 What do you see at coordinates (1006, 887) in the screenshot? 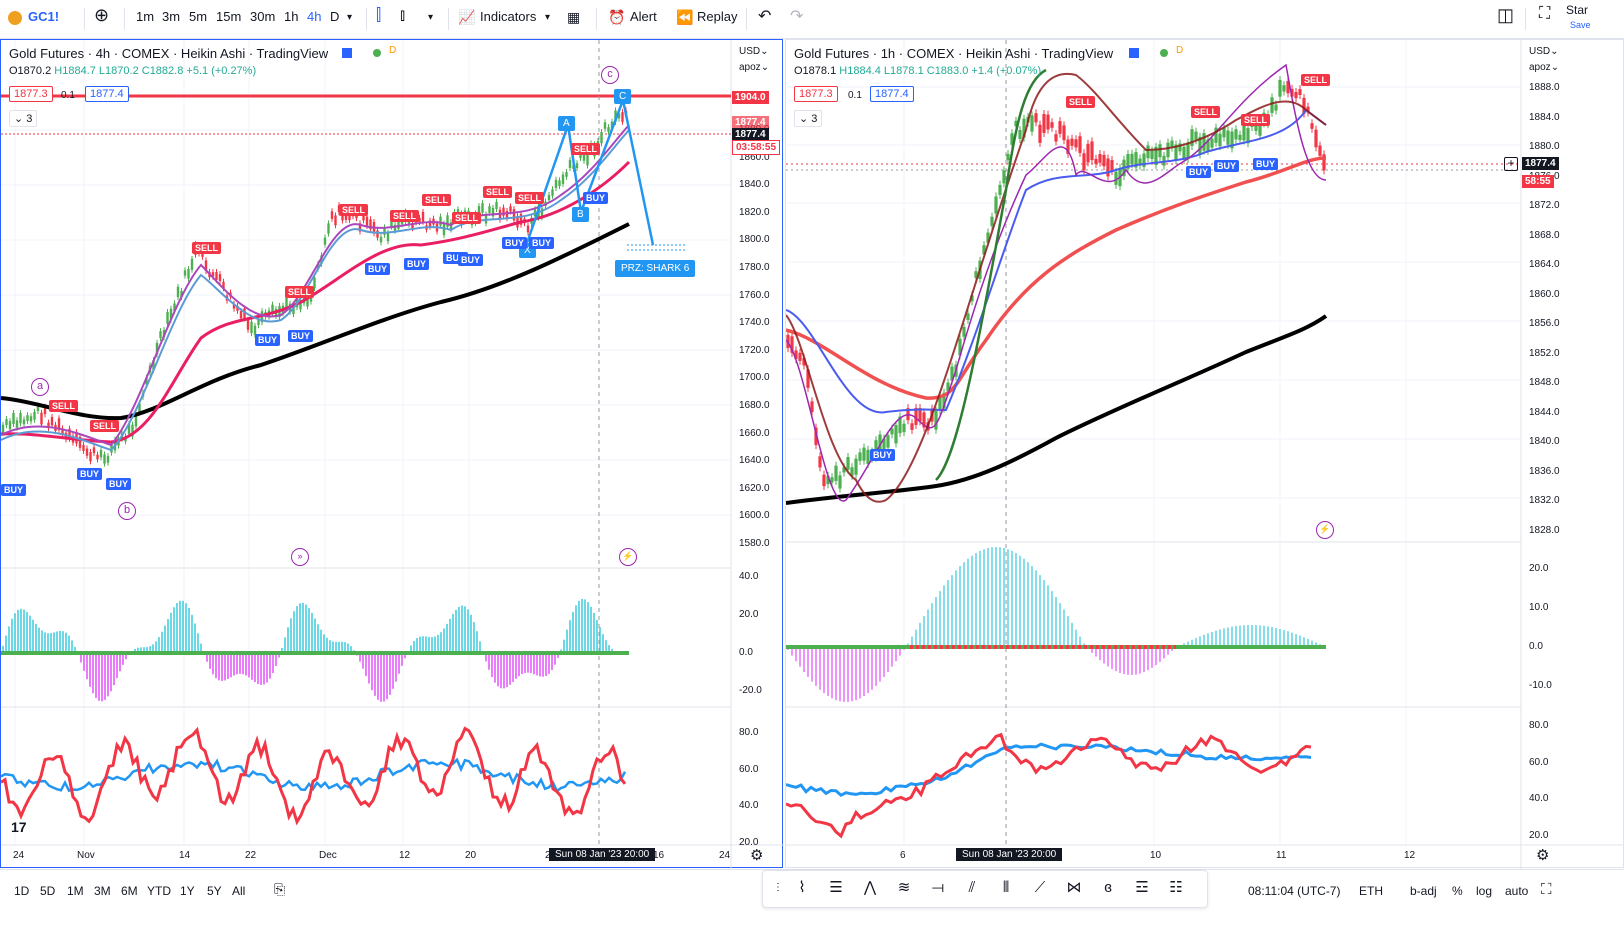
I see `vertical-lines-icon: ⦀` at bounding box center [1006, 887].